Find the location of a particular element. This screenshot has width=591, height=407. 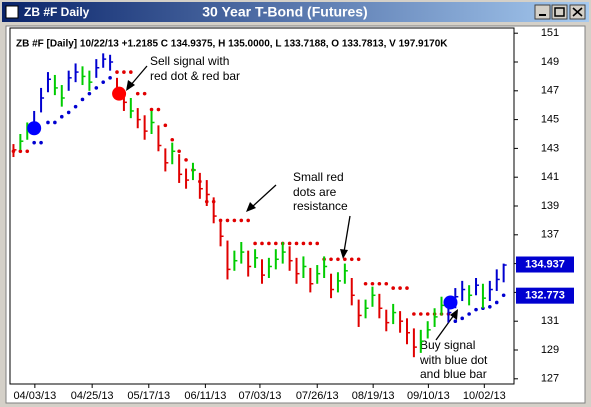

annotation-line: red dot & red bar is located at coordinates (195, 76).